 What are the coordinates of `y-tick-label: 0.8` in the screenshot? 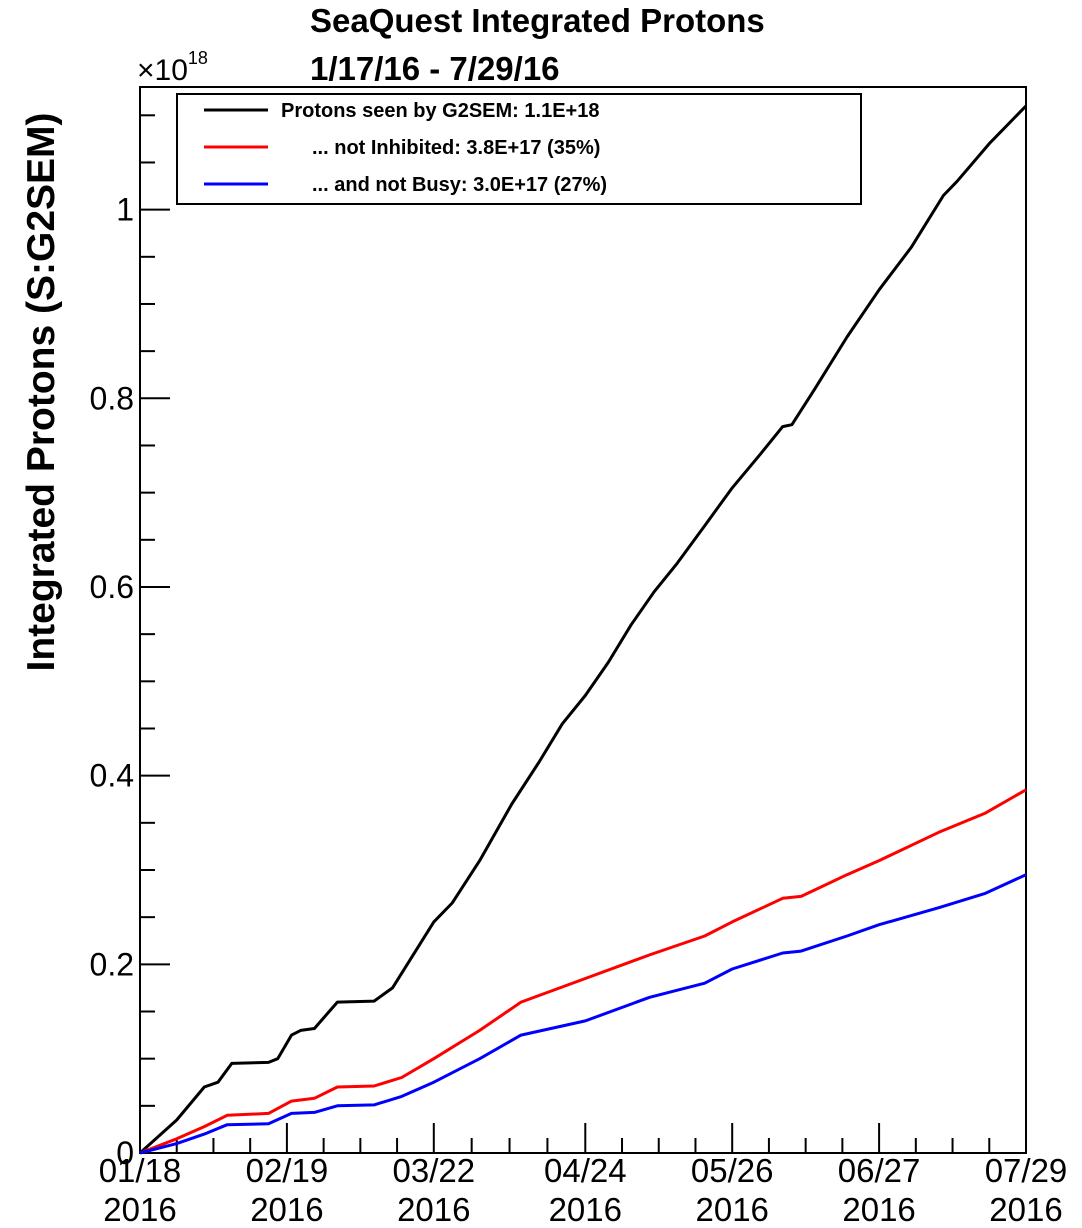 It's located at (112, 398).